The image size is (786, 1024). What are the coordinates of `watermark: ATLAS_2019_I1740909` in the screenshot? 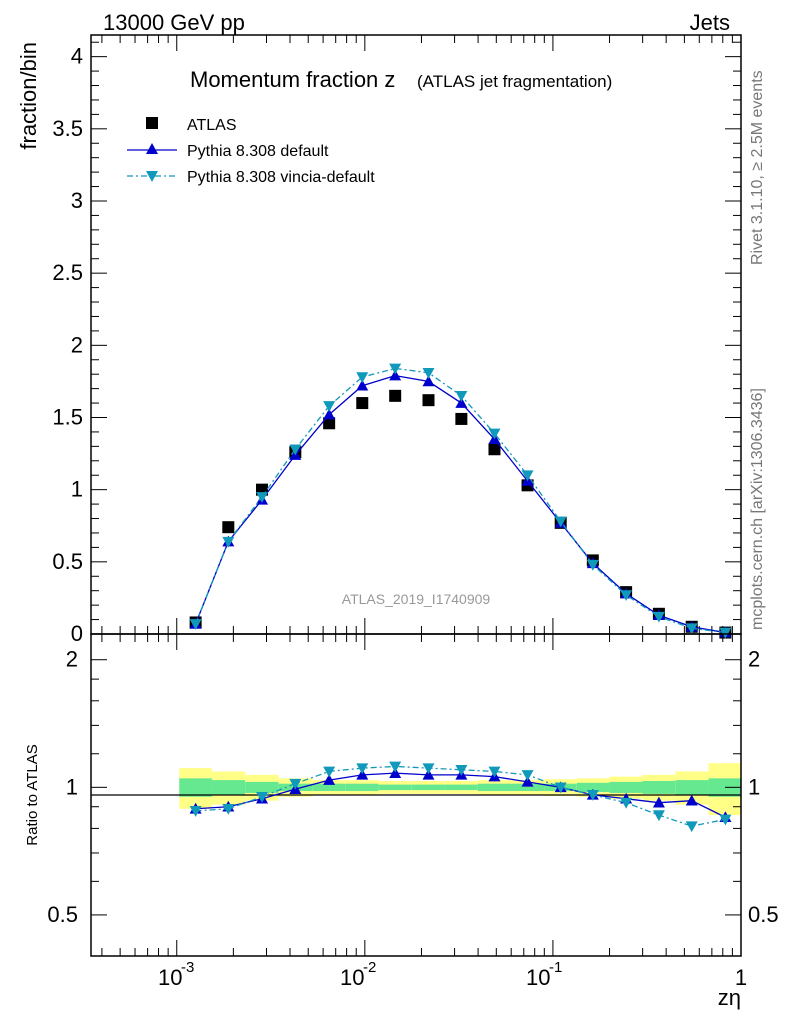 It's located at (416, 599).